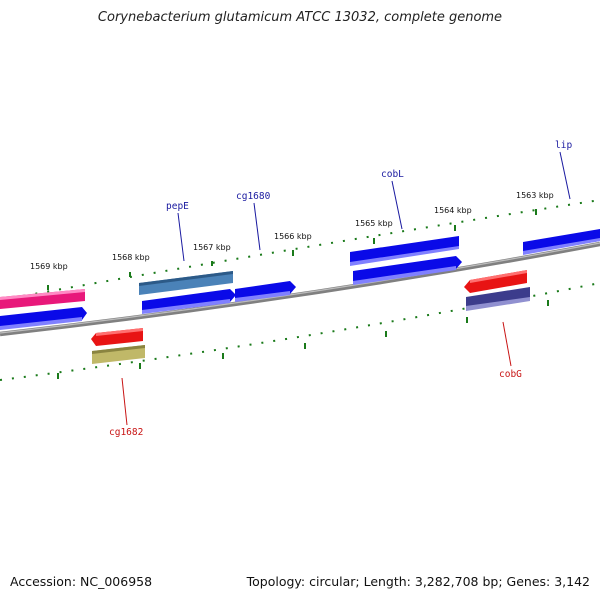  I want to click on gene-label-lip: lip, so click(563, 145).